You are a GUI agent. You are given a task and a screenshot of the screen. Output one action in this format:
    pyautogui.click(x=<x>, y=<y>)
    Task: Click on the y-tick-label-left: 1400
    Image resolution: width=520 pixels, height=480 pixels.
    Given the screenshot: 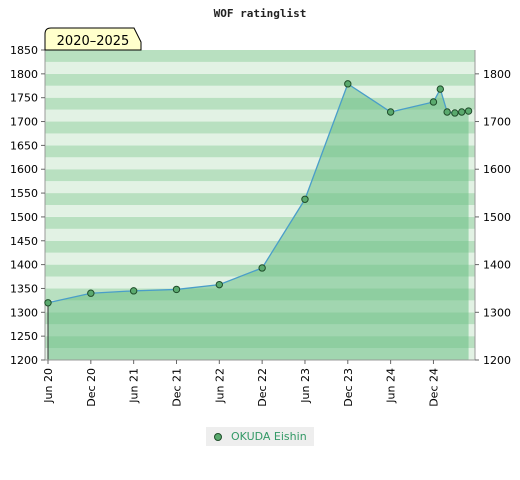 What is the action you would take?
    pyautogui.click(x=24, y=265)
    